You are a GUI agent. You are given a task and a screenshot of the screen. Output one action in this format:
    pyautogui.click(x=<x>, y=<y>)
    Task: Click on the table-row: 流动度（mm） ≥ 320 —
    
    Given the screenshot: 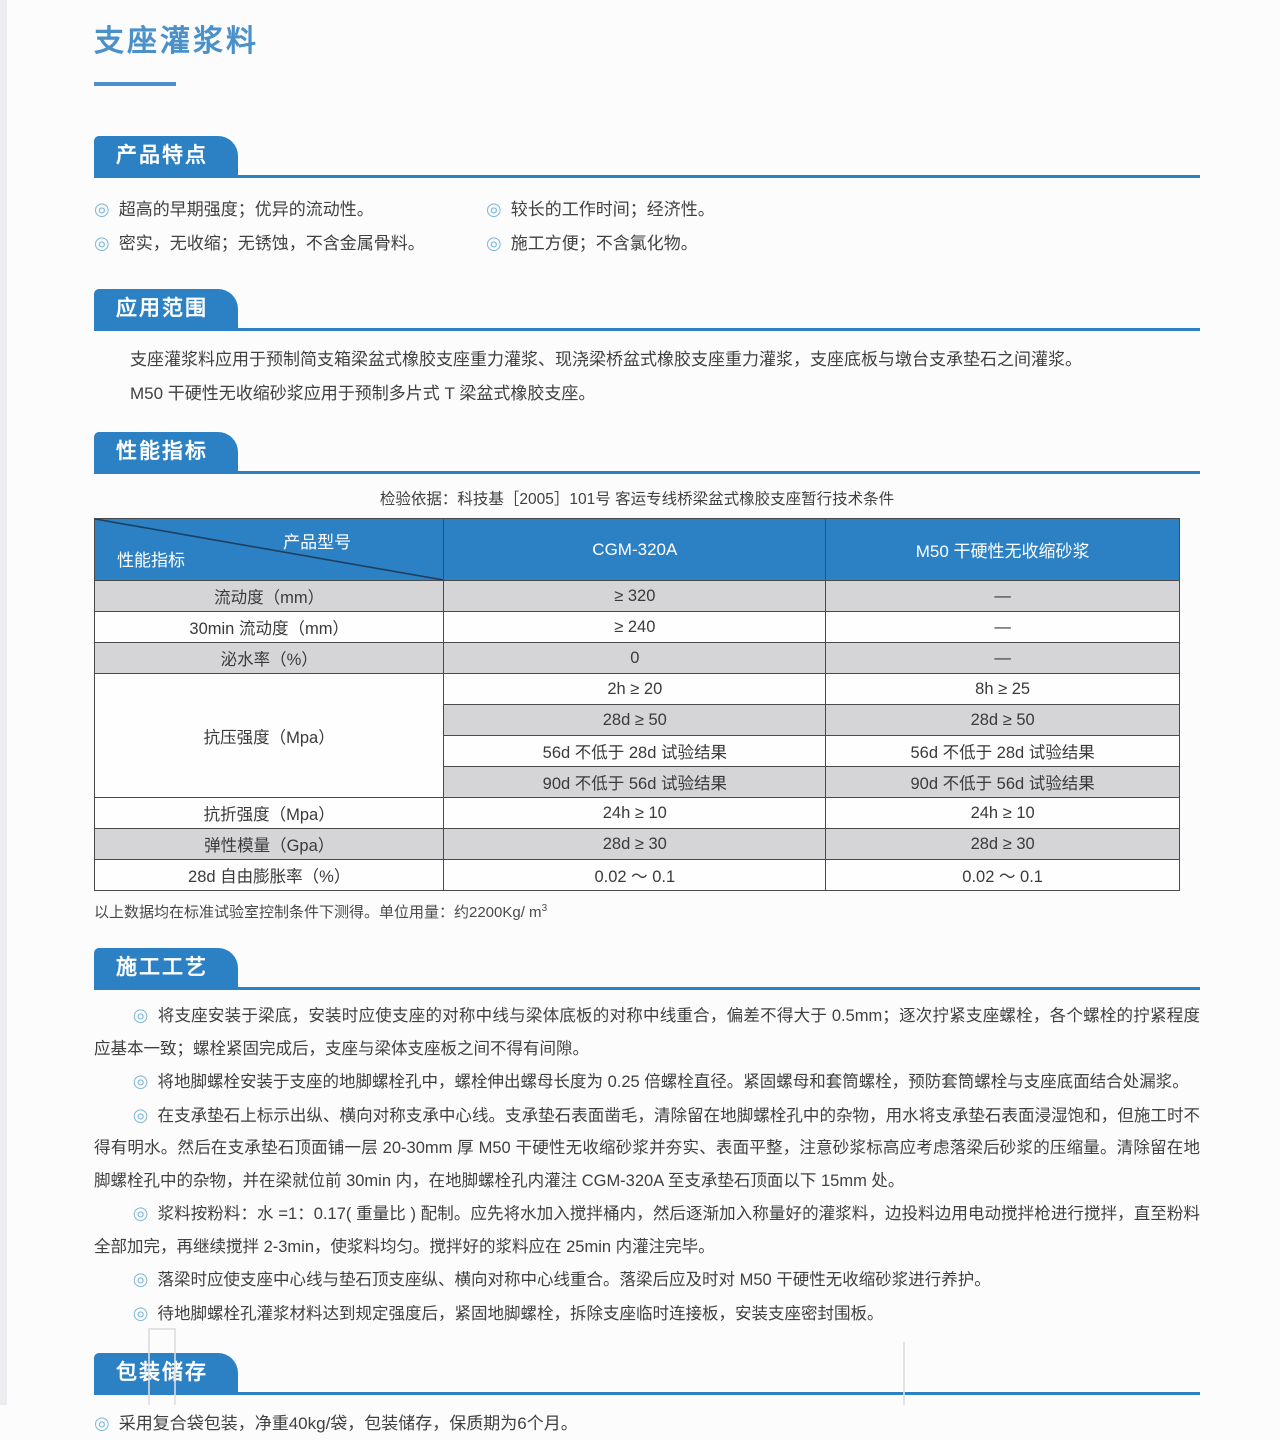 What is the action you would take?
    pyautogui.click(x=636, y=596)
    